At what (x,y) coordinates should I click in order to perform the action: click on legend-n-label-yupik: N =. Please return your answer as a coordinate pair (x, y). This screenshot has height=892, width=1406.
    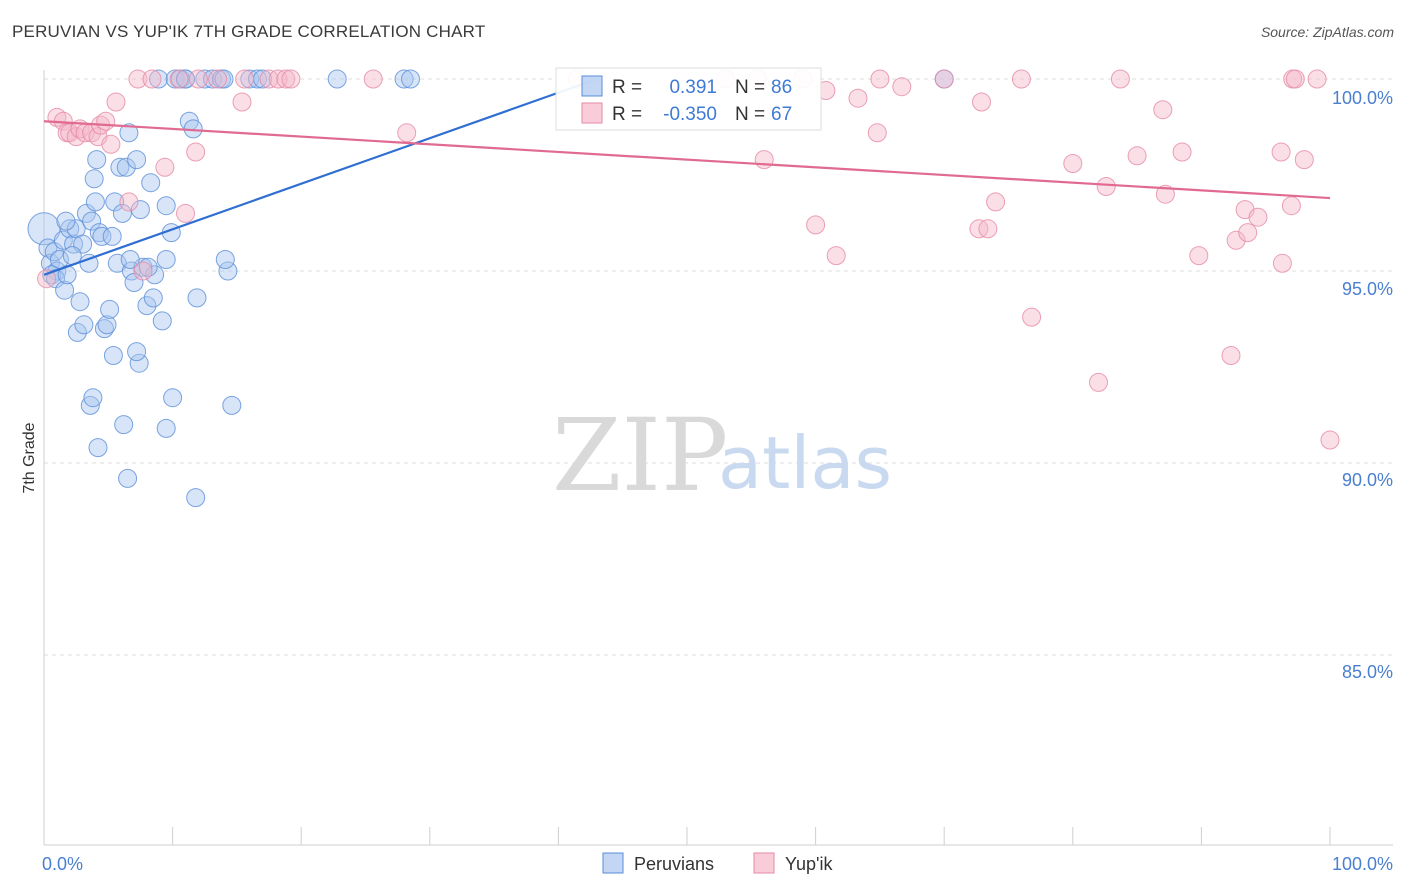
    Looking at the image, I should click on (750, 114).